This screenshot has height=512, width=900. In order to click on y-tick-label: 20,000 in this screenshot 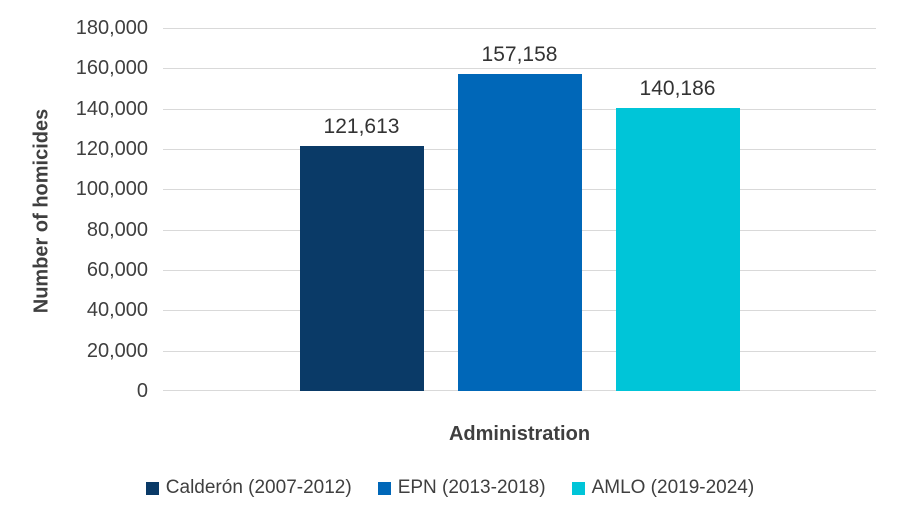, I will do `click(117, 350)`.